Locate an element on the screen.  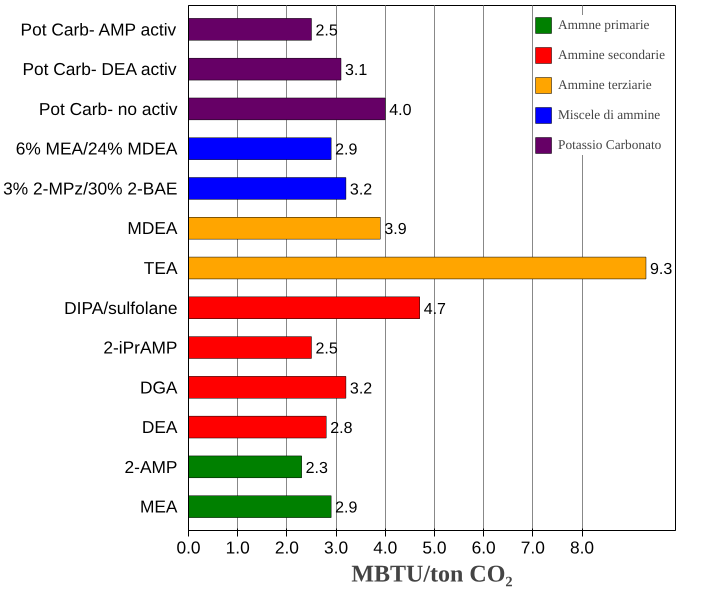
text: 3.9 is located at coordinates (395, 229).